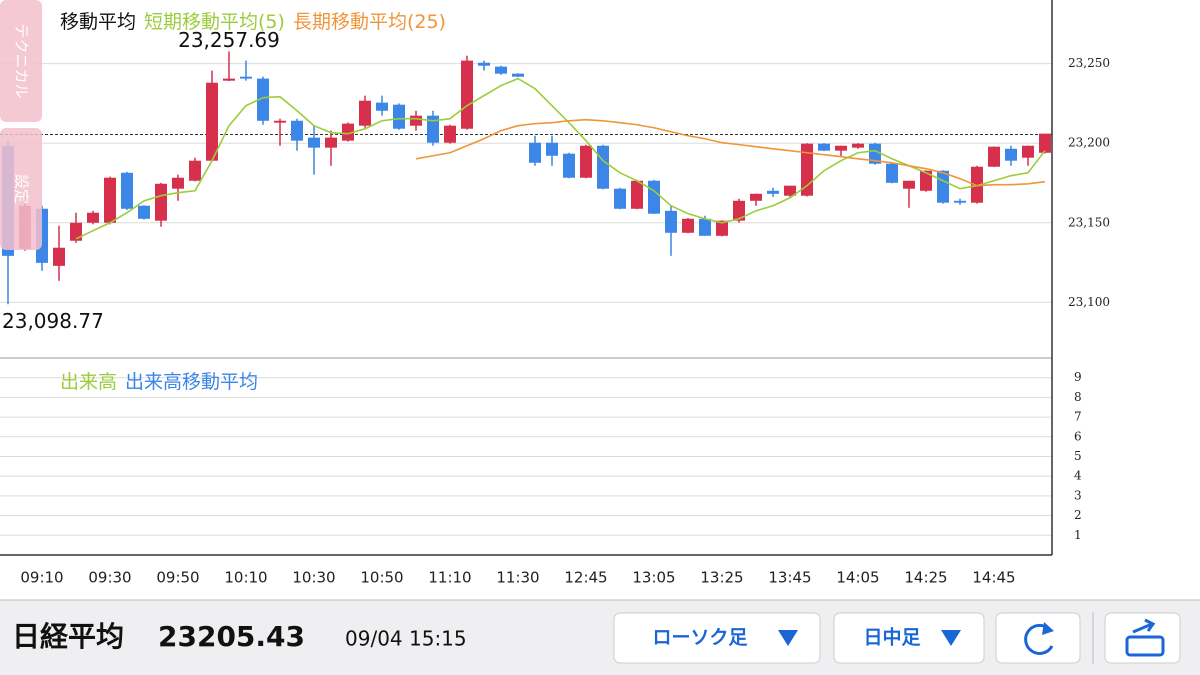 Image resolution: width=1200 pixels, height=675 pixels. I want to click on index-price: 23205.43, so click(231, 636).